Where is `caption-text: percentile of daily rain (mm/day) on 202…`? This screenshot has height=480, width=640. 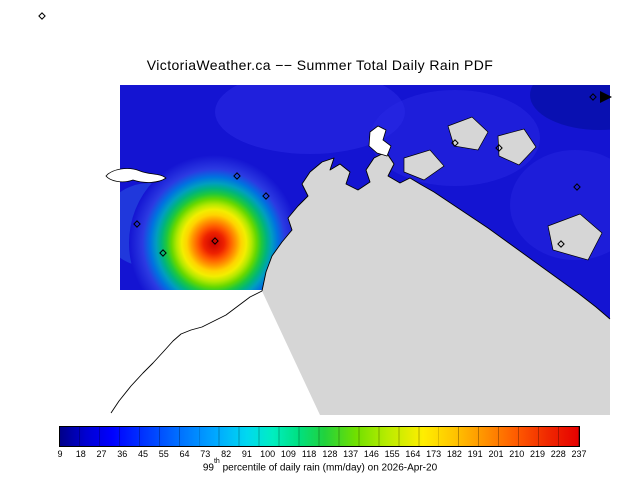
caption-text: percentile of daily rain (mm/day) on 202… is located at coordinates (328, 468).